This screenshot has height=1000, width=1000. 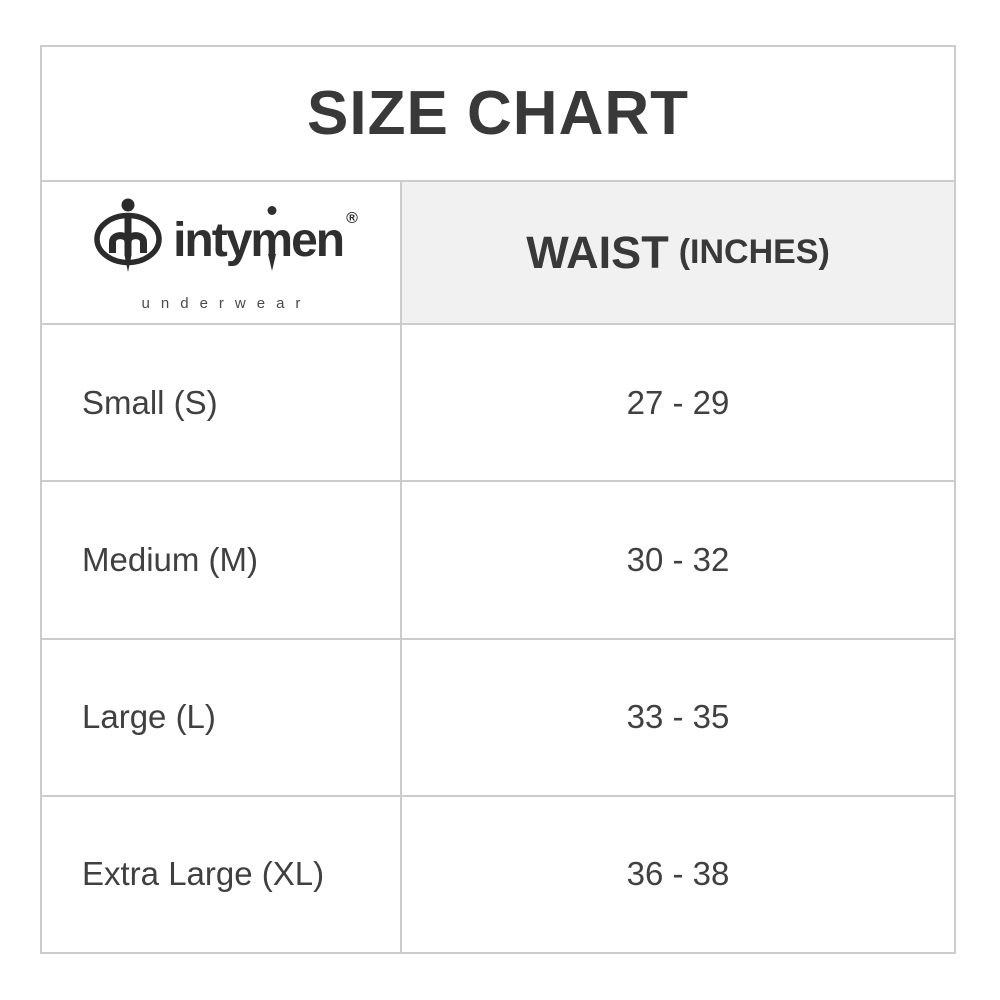 I want to click on table-row-xl-label: Extra Large (XL), so click(x=221, y=873).